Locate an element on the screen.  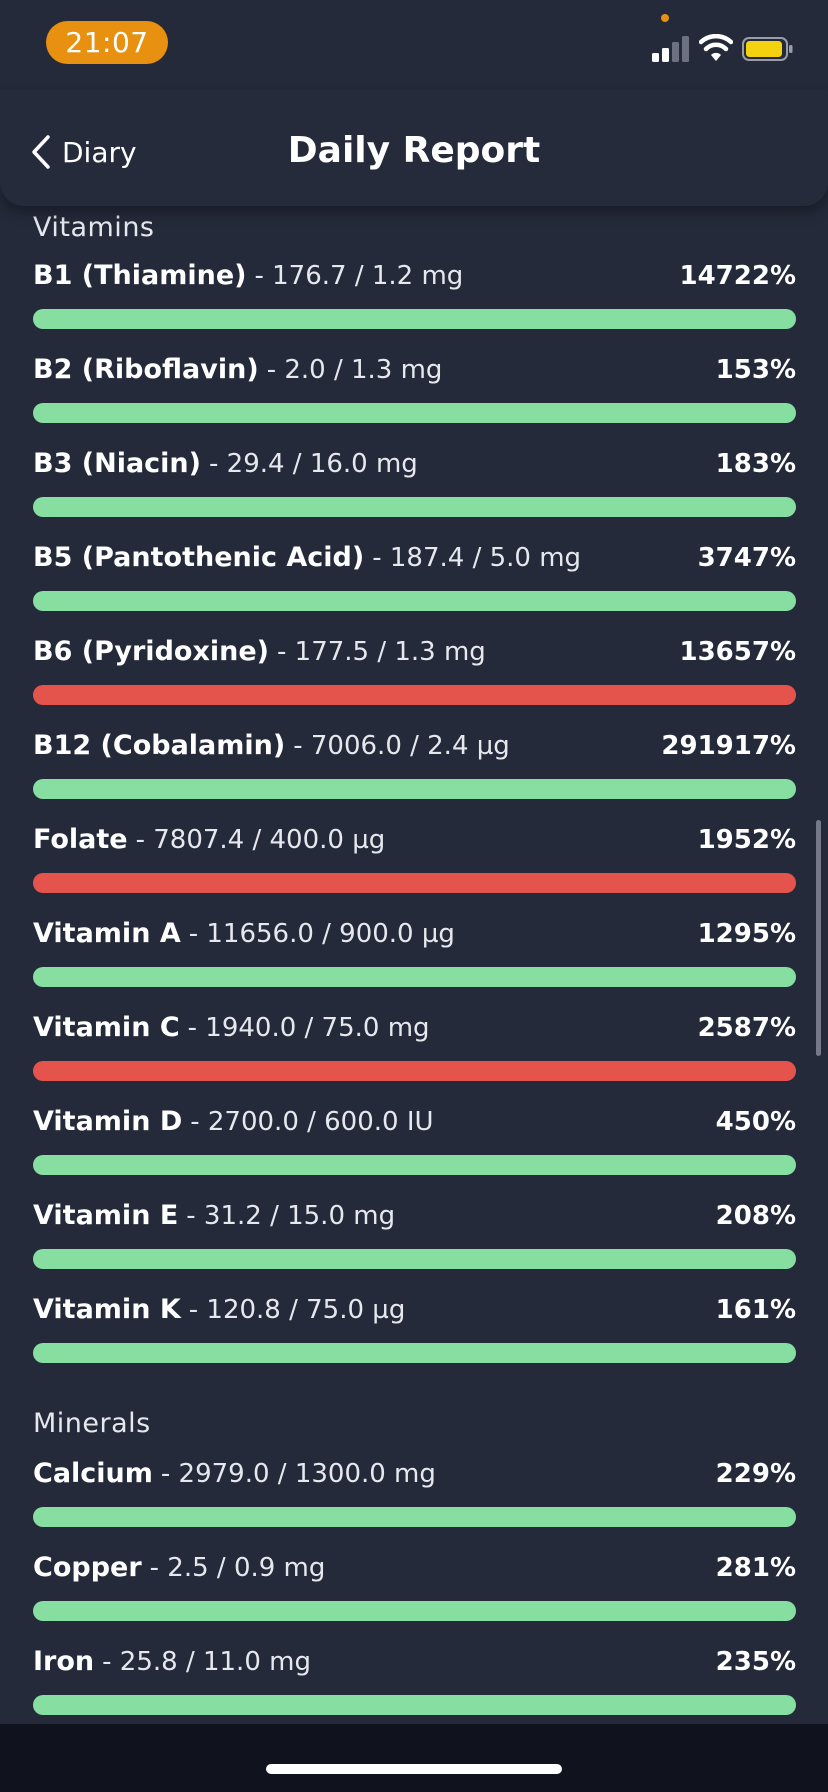
nutrient-percent: 1952% is located at coordinates (746, 840).